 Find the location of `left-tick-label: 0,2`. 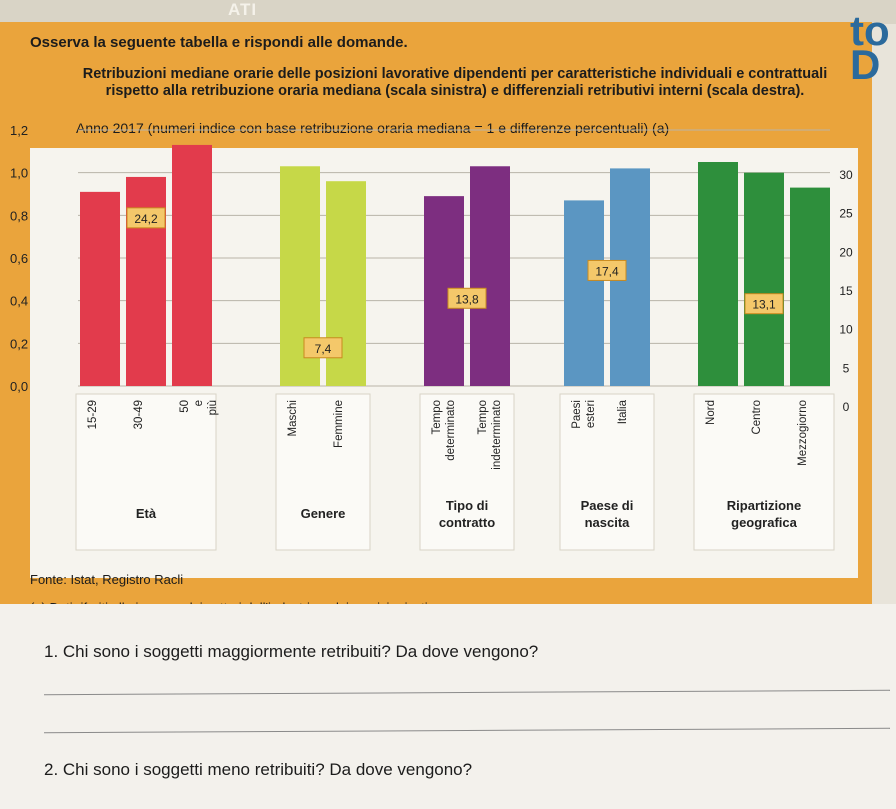

left-tick-label: 0,2 is located at coordinates (19, 343).